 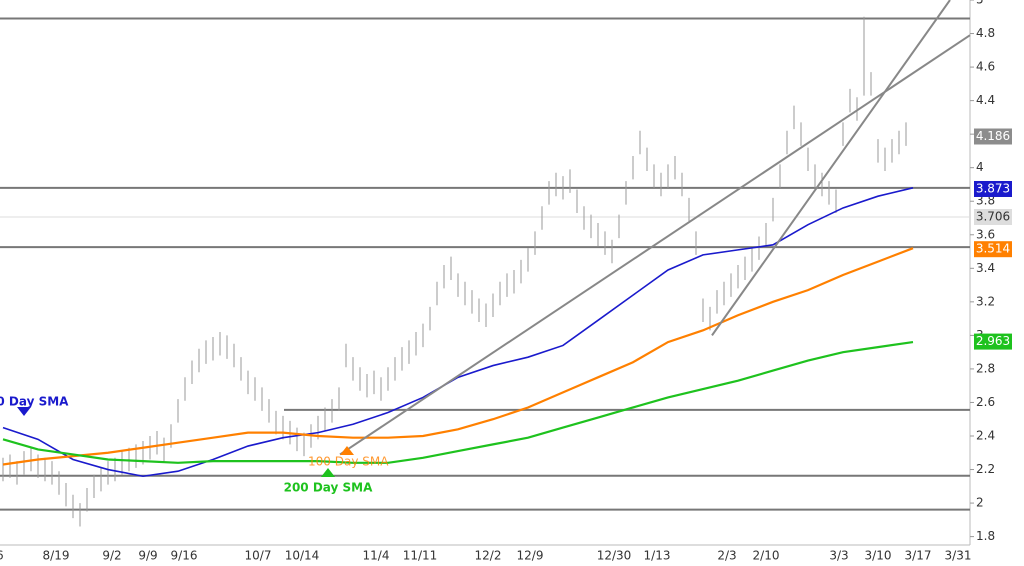 I want to click on y-tick-label: 3.2, so click(x=985, y=301).